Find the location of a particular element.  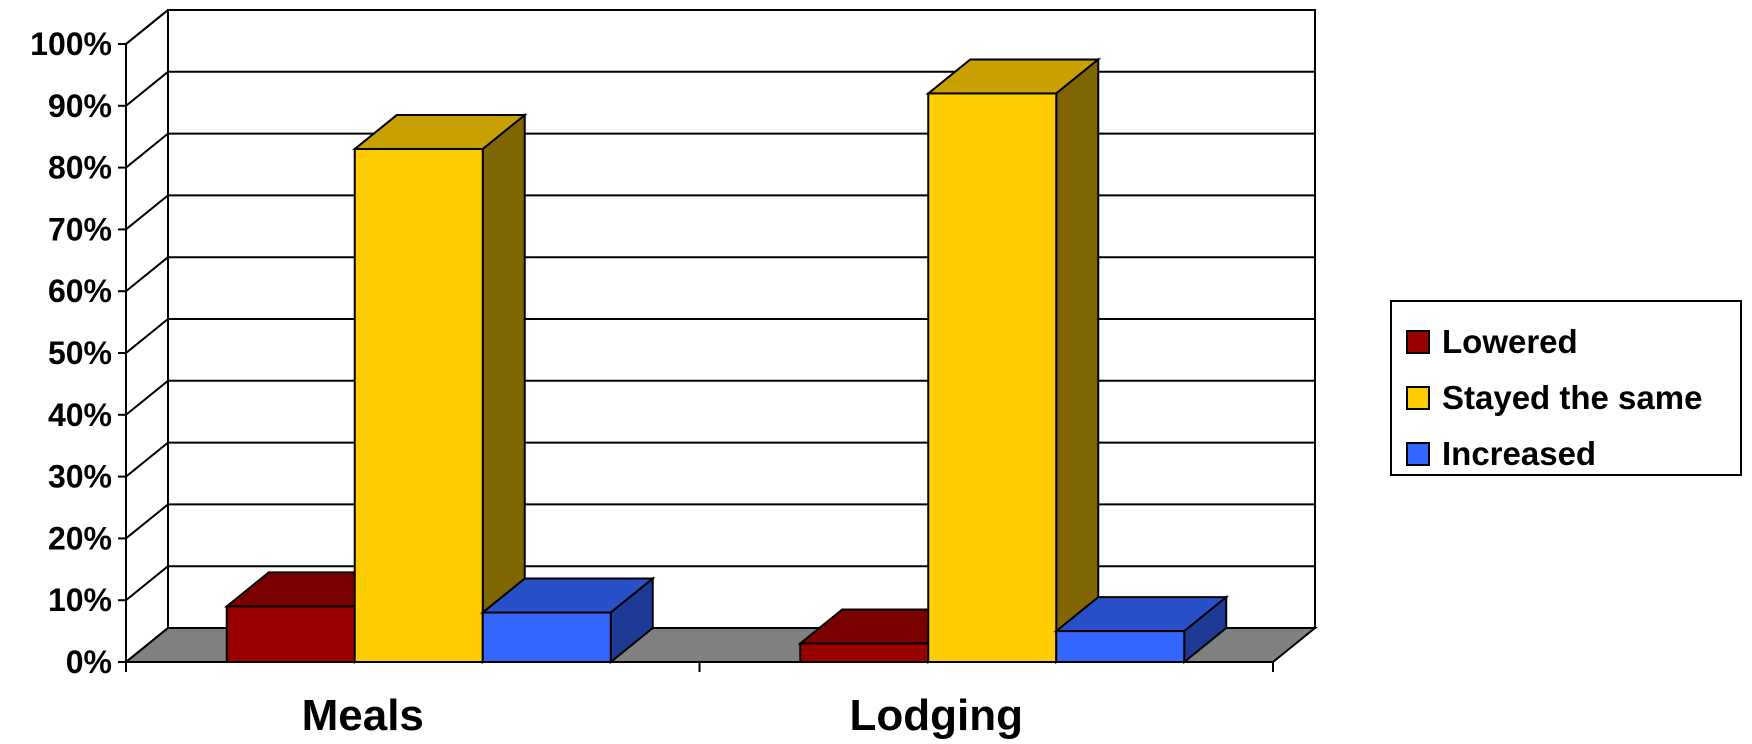

legend-item: Lowered is located at coordinates (1566, 342).